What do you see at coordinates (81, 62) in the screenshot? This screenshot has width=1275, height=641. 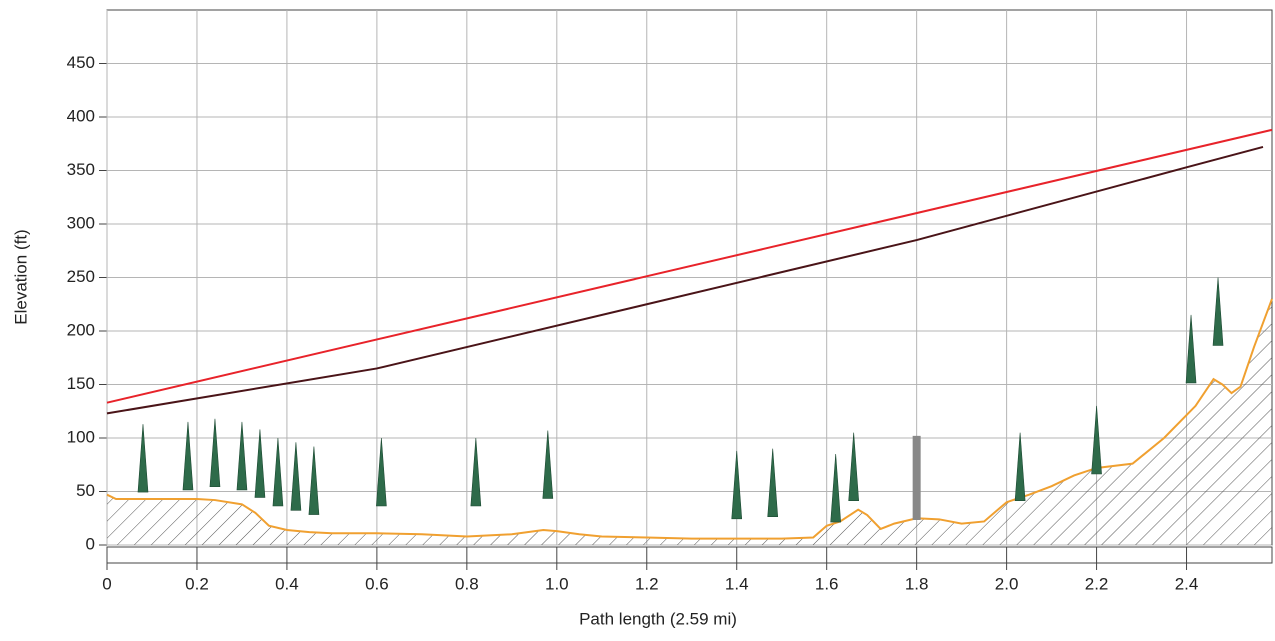 I see `y-tick-label: 450` at bounding box center [81, 62].